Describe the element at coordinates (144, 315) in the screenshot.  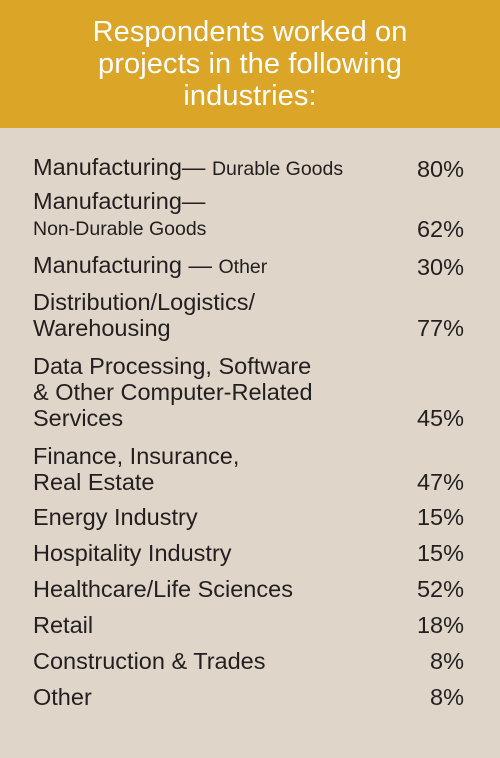
I see `row-label: Distribution/Logistics/ Warehousing` at that location.